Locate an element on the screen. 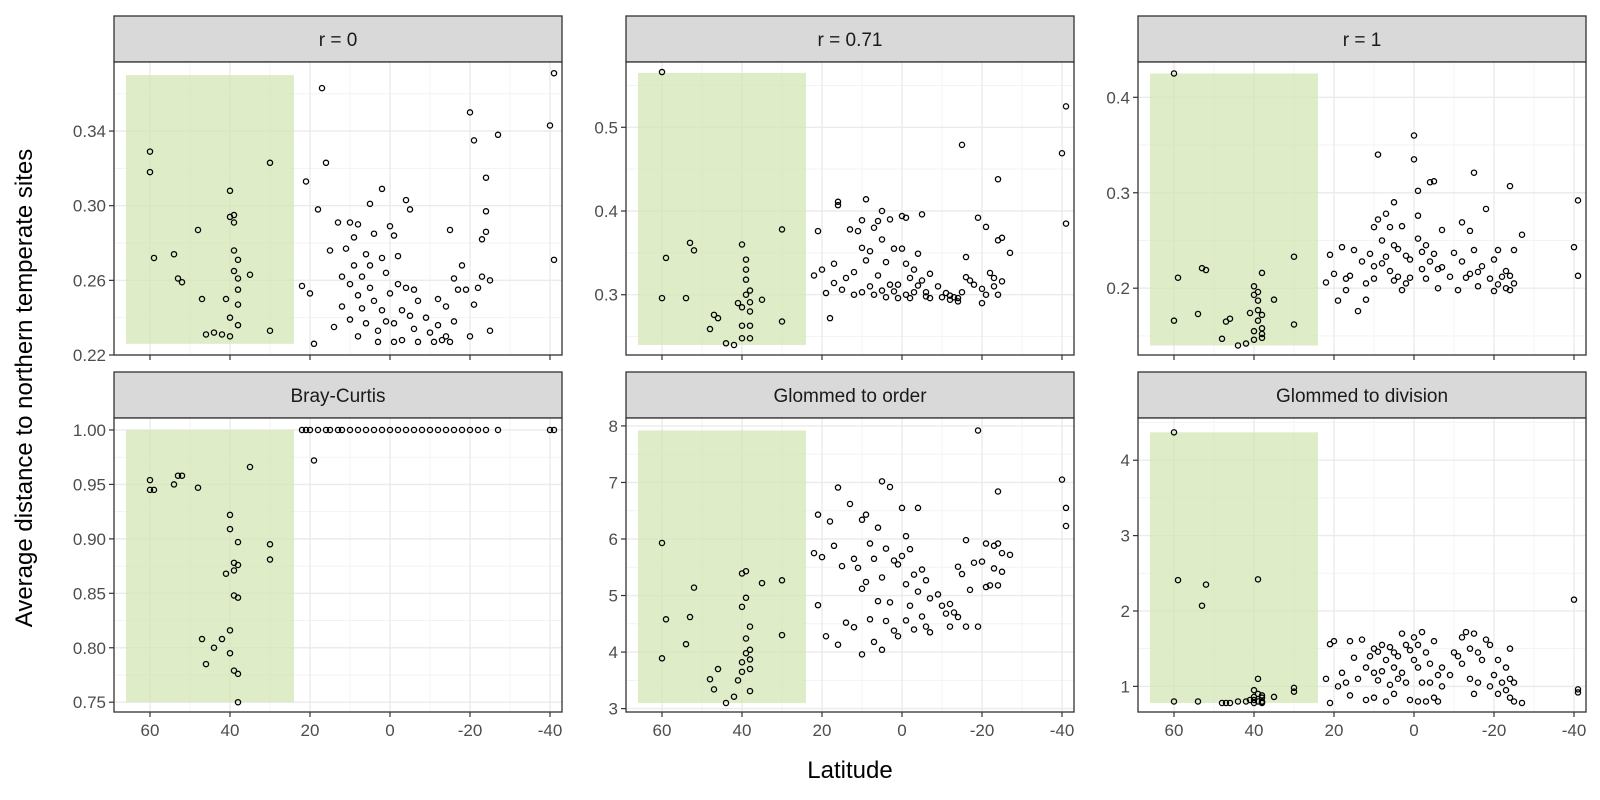  panel-strip-label: Bray-Curtis is located at coordinates (337, 396).